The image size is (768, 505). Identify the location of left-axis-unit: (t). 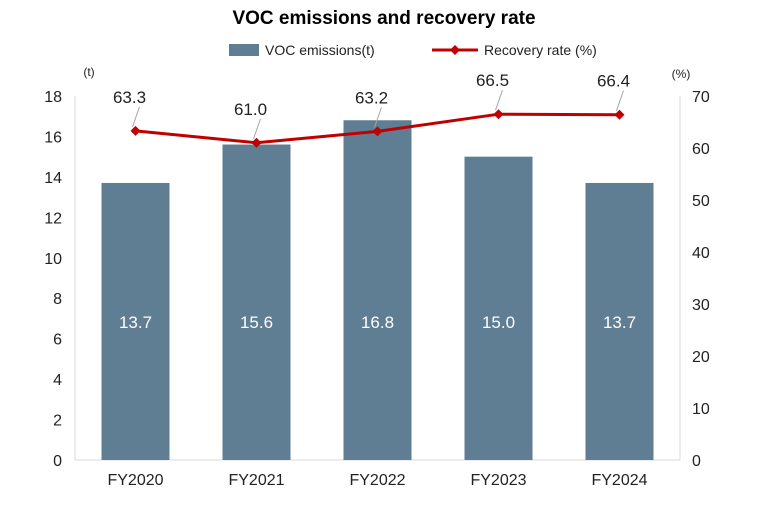
(88, 72).